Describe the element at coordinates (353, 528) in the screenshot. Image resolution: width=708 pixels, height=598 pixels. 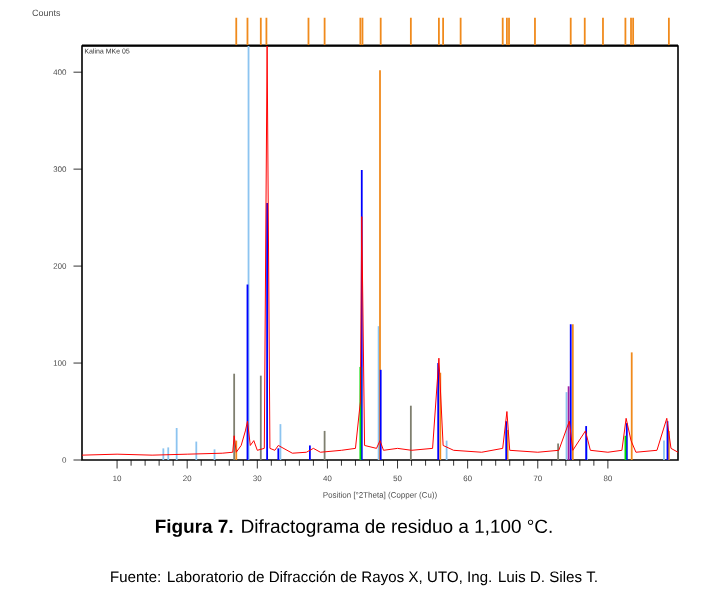
I see `text: Figura 7. Difractograma de residuo a 1,100 °C.` at that location.